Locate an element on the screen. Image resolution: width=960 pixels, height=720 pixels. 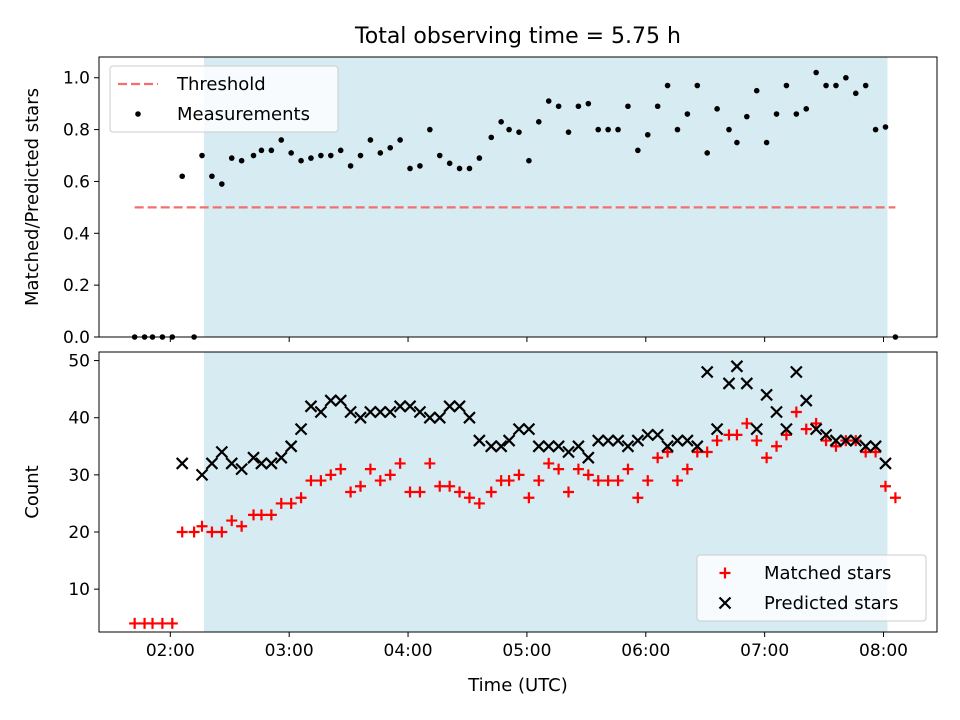
top-y-axis-label: Matched/Predicted stars is located at coordinates (32, 197).